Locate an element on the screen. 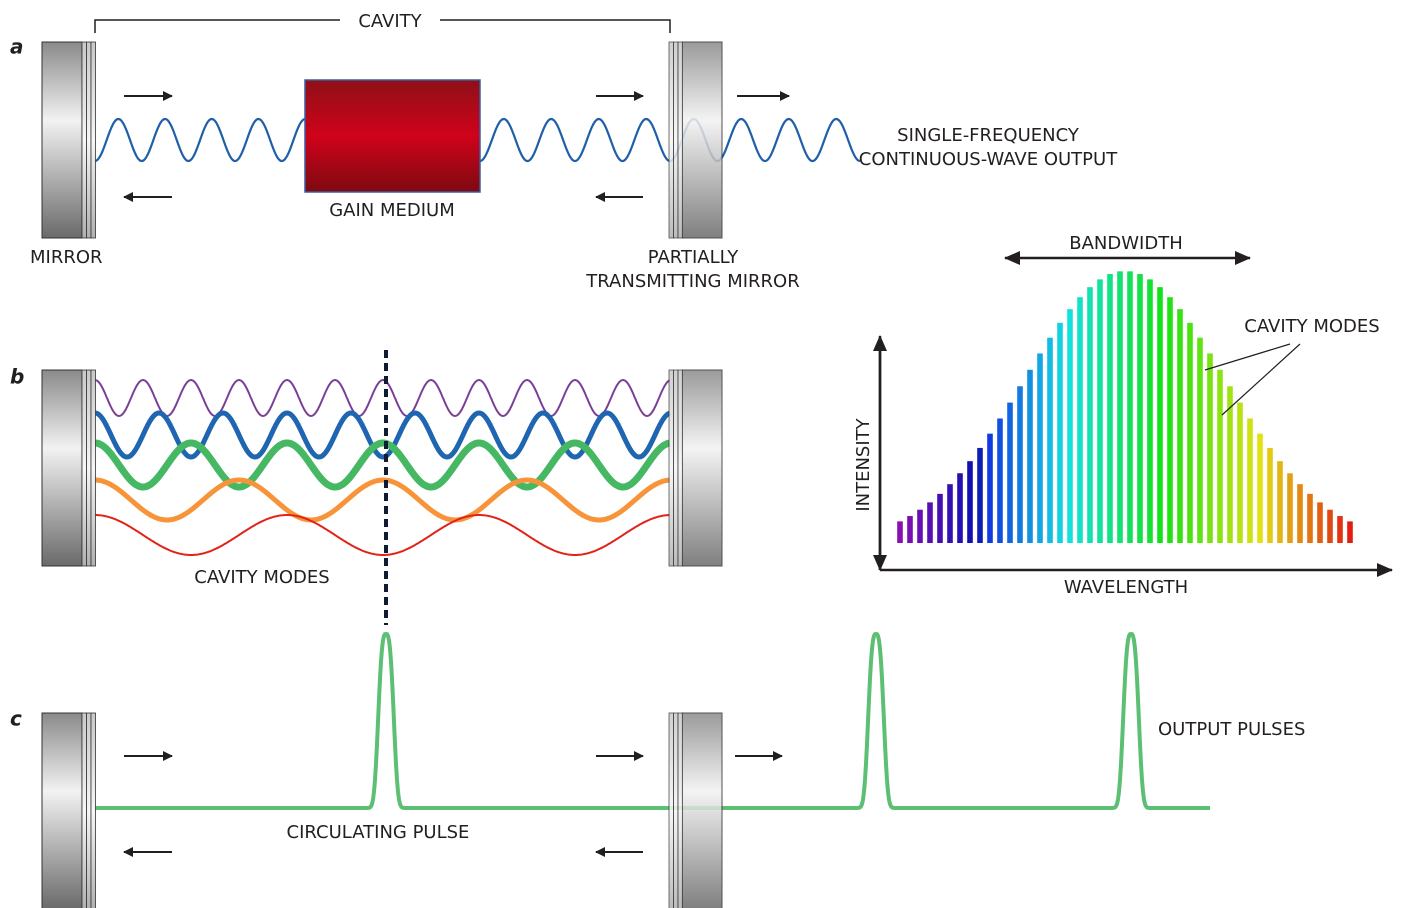  cavity-modes-label: CAVITY MODES is located at coordinates (261, 577).